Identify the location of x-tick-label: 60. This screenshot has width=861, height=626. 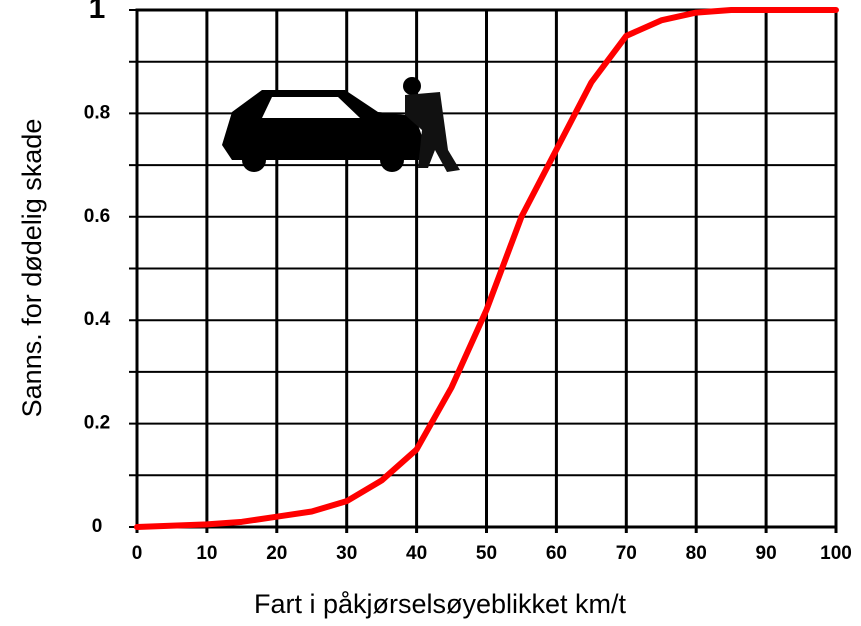
(556, 553).